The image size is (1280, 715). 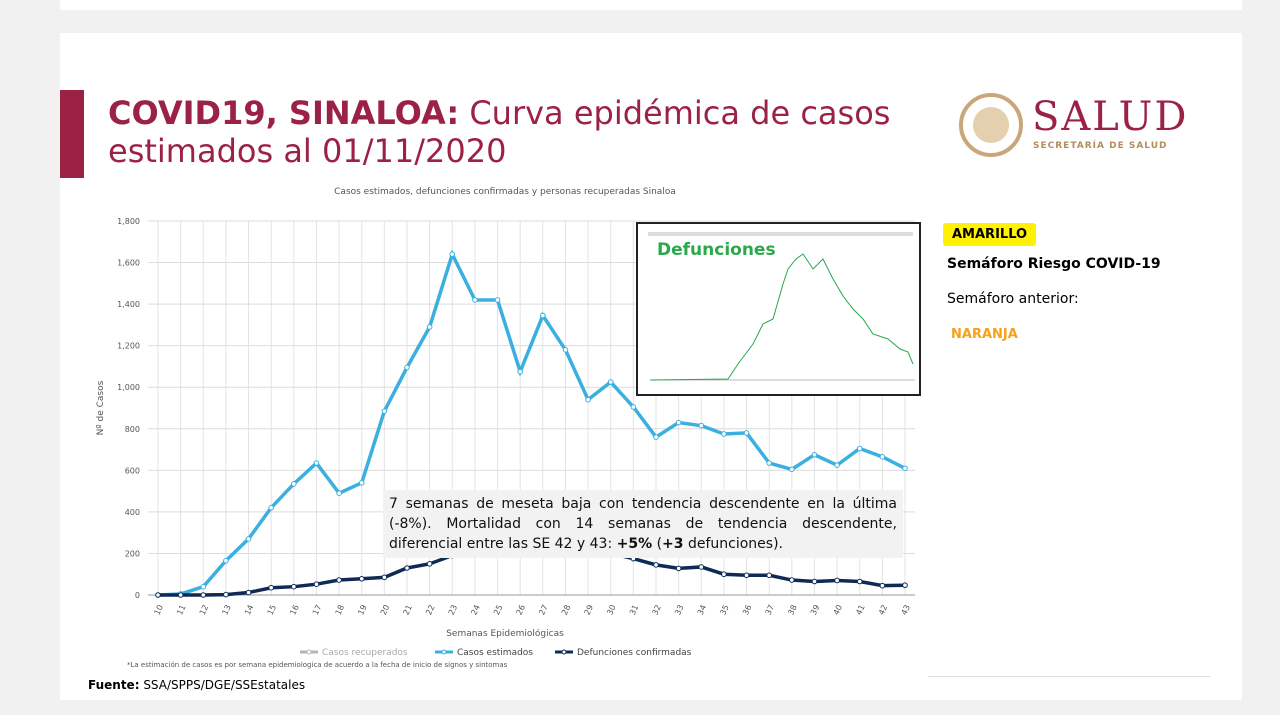 I want to click on note-text: (, so click(x=657, y=544).